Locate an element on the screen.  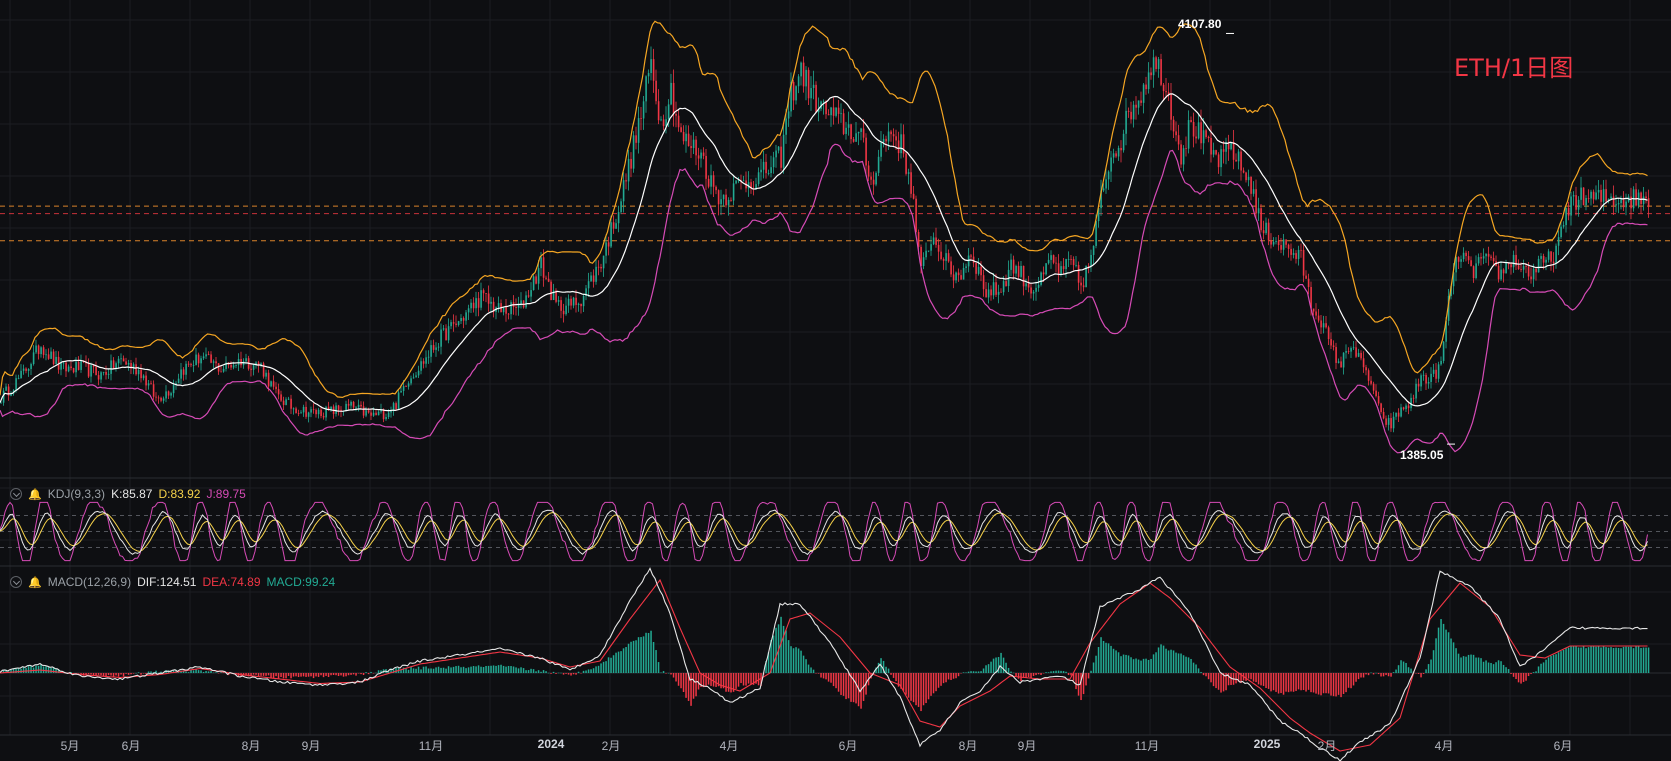
time-axis-tick-8: 6月 is located at coordinates (848, 746).